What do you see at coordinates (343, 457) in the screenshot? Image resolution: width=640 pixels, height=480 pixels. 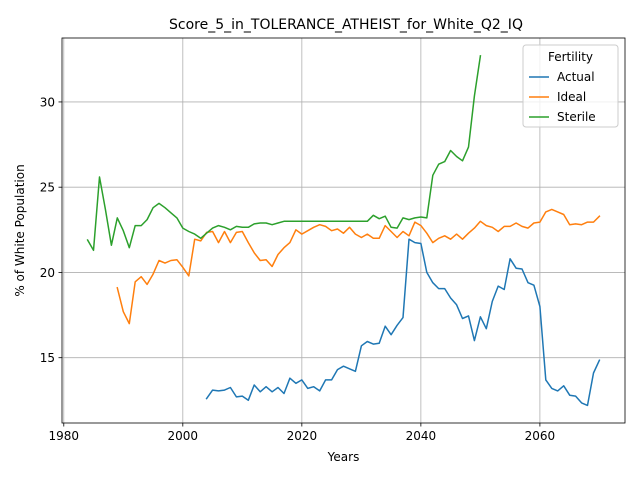 I see `x-axis-label: Years` at bounding box center [343, 457].